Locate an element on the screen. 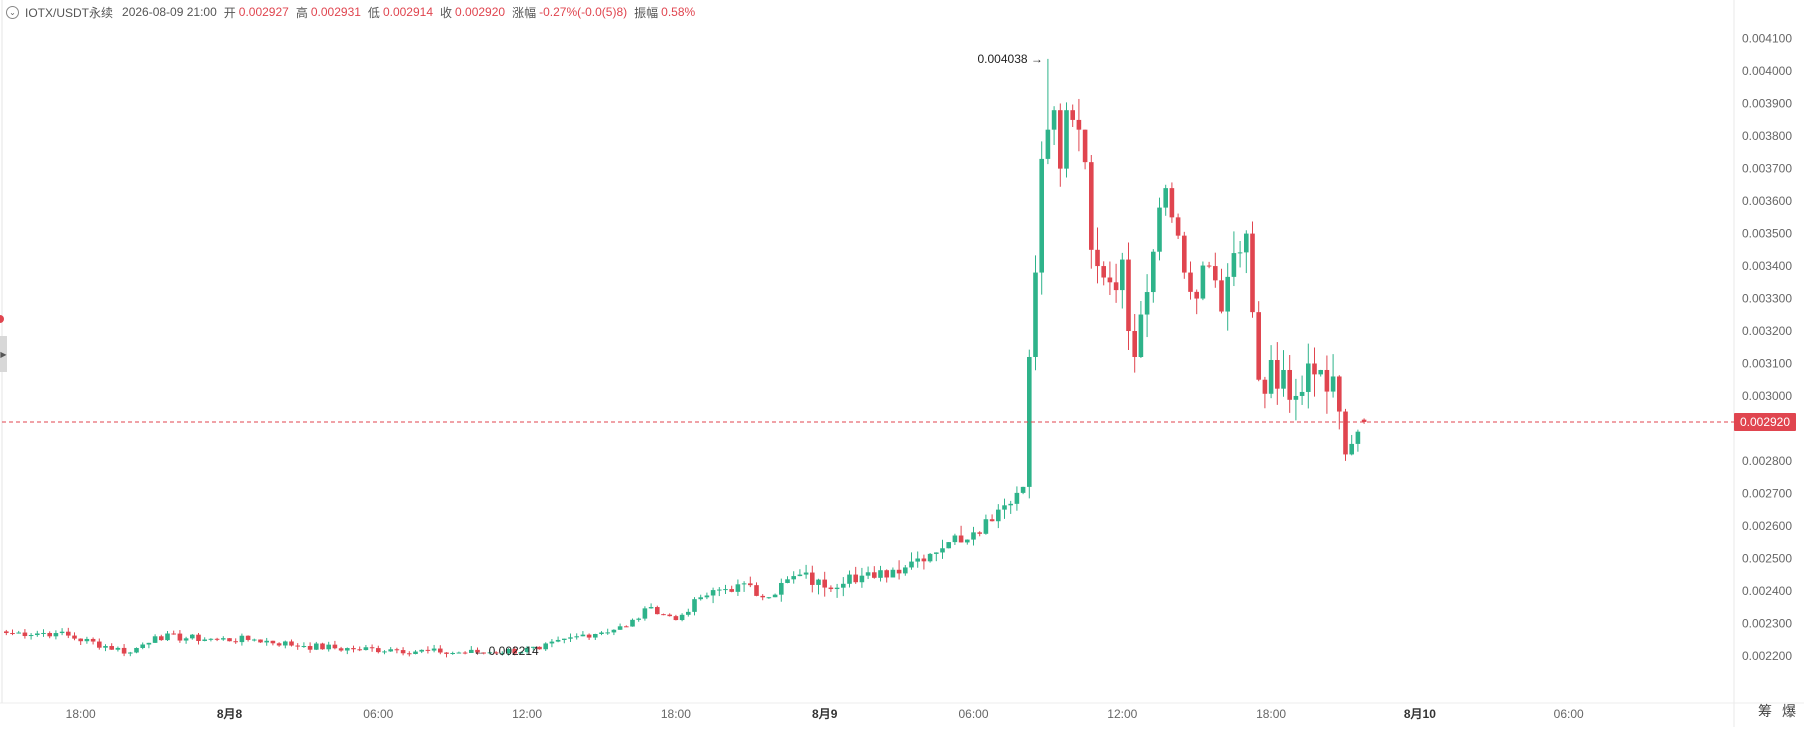  expand-sidebar-tab: ▶ is located at coordinates (3, 354).